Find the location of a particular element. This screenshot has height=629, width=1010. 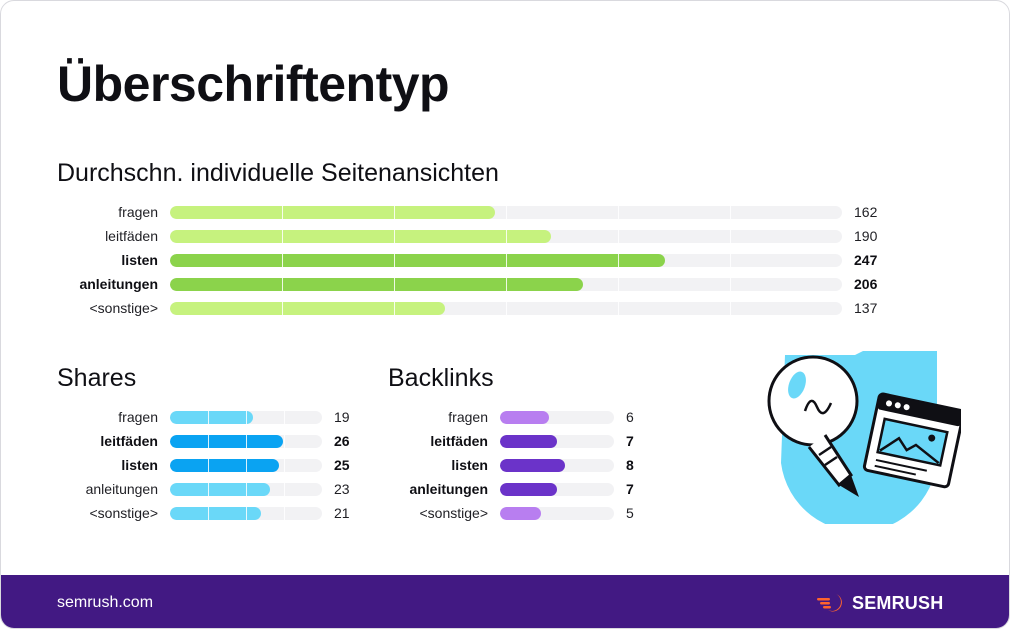

bar-row-fragen: fragen 6 is located at coordinates (501, 417).